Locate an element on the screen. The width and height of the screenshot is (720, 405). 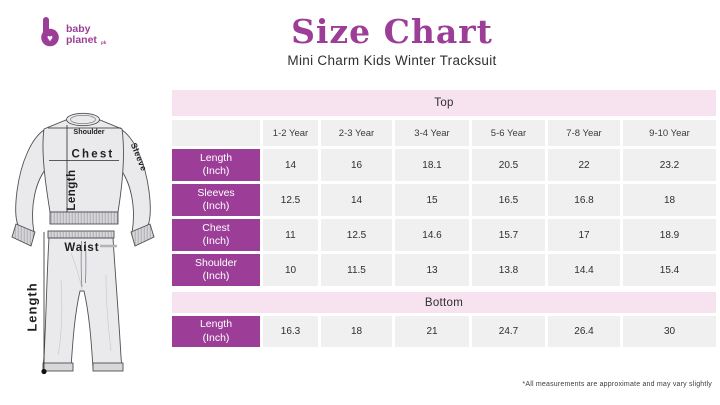
left-leg-cuff is located at coordinates (58, 367).